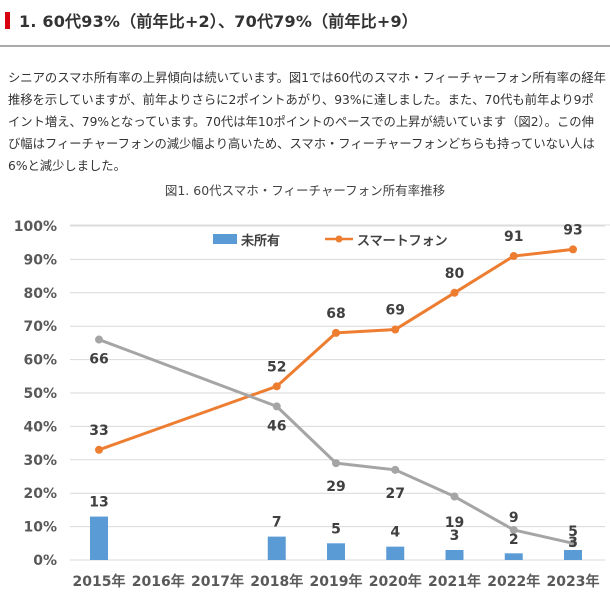  I want to click on data-label-feature-phone: 27, so click(395, 494).